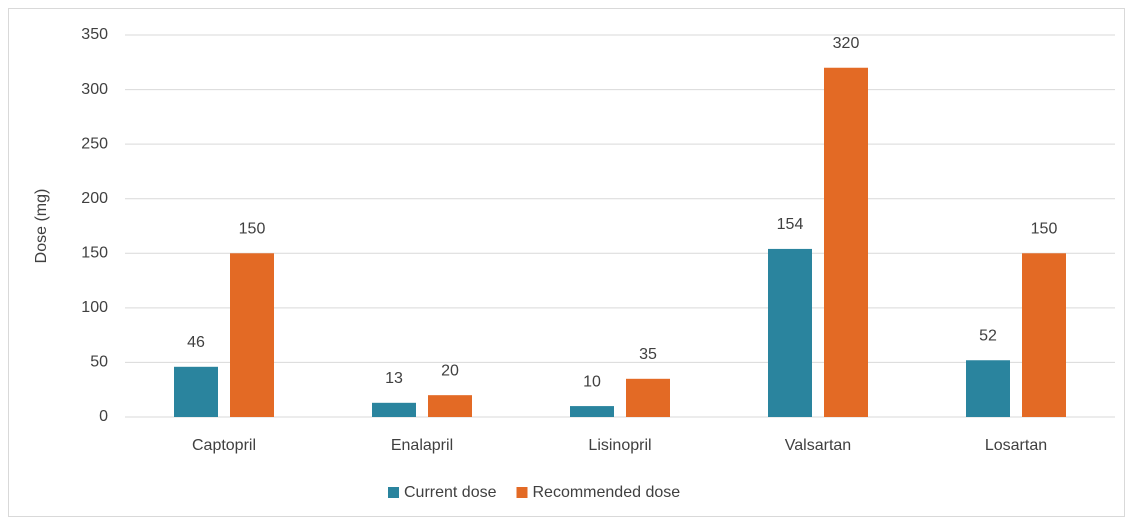 Image resolution: width=1133 pixels, height=522 pixels. What do you see at coordinates (607, 492) in the screenshot?
I see `legend-label: Recommended dose` at bounding box center [607, 492].